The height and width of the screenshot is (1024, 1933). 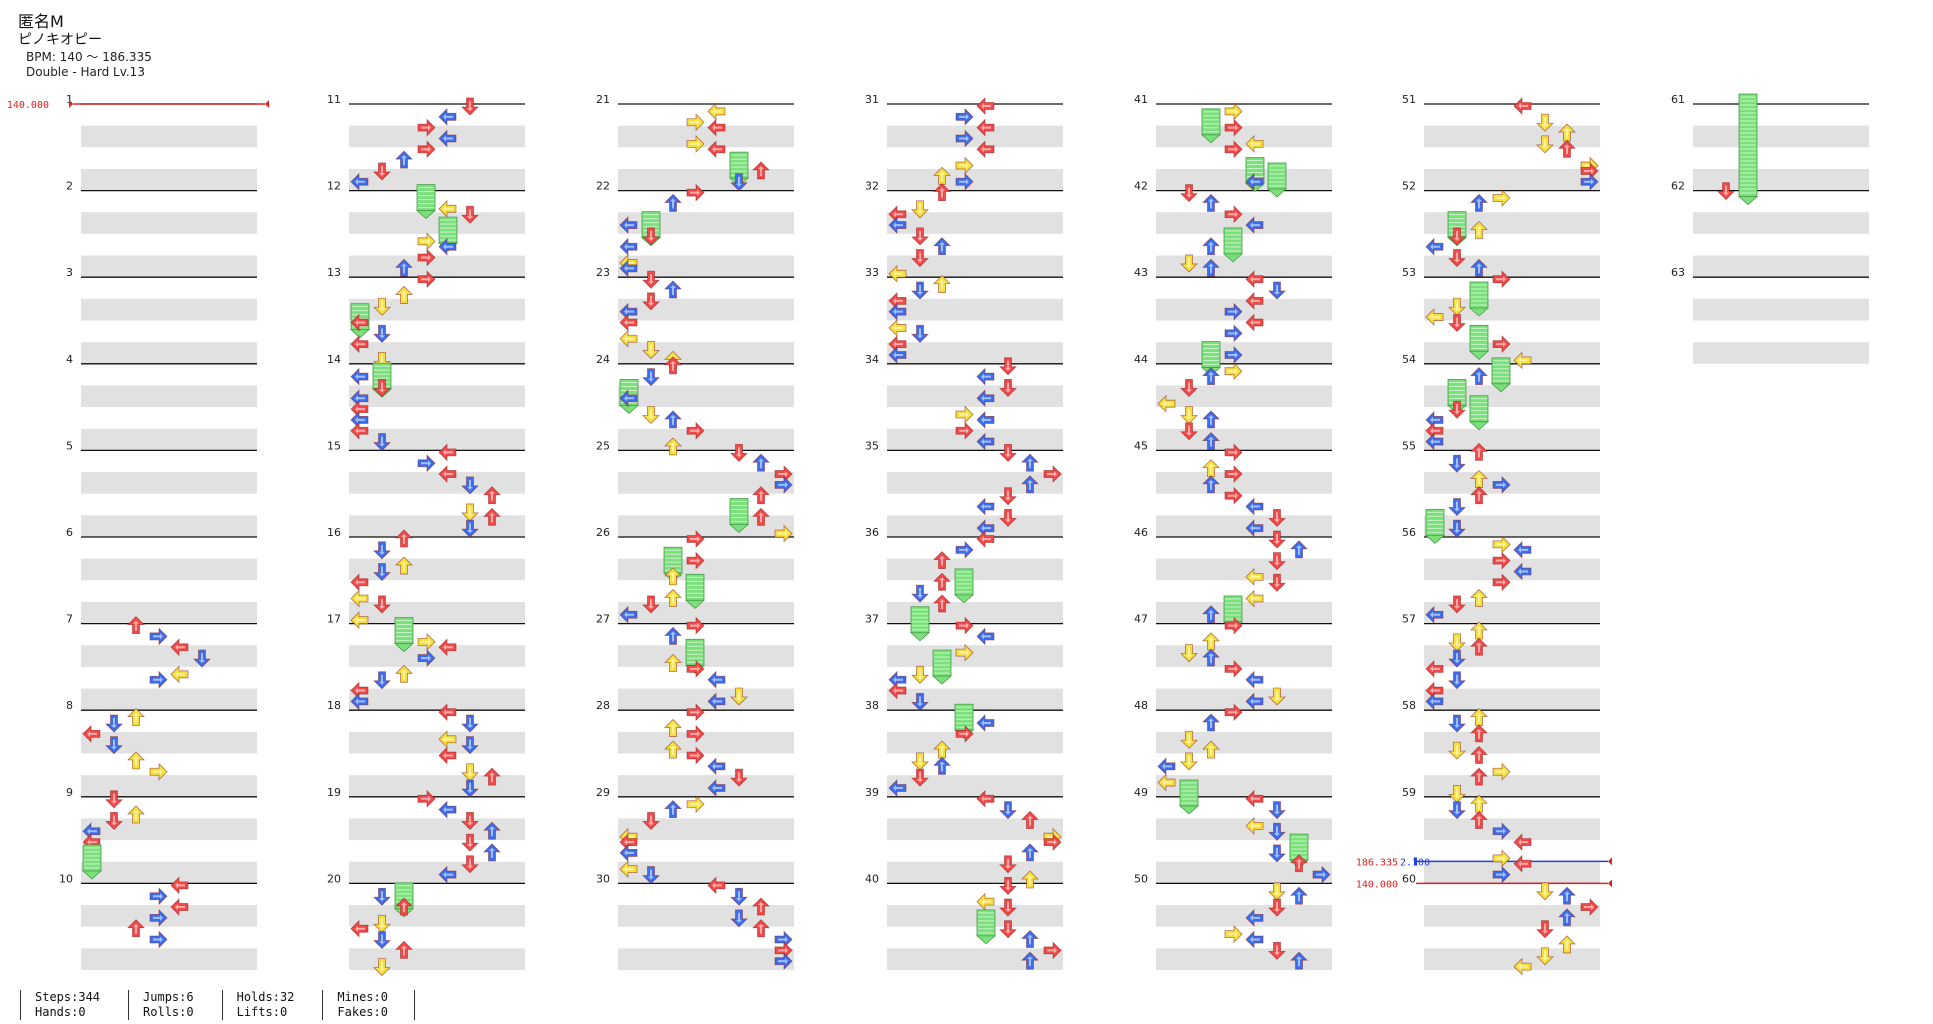 What do you see at coordinates (603, 186) in the screenshot?
I see `measure-number: 22` at bounding box center [603, 186].